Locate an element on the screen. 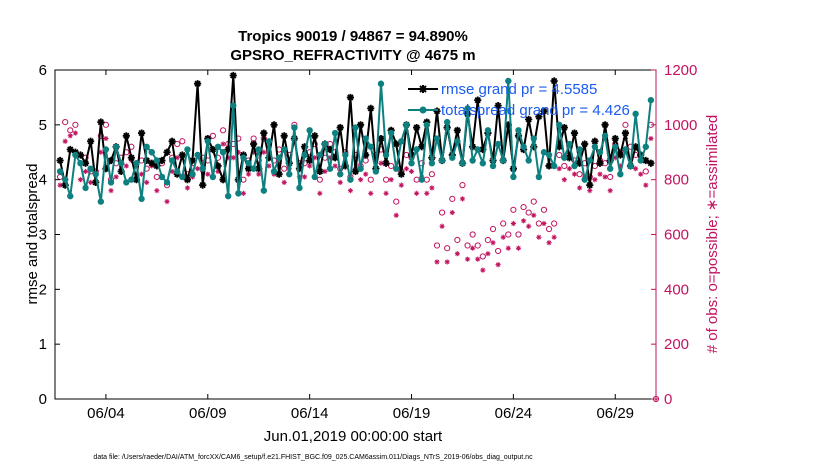 The image size is (830, 470). y-tick-label: 4 is located at coordinates (43, 180).